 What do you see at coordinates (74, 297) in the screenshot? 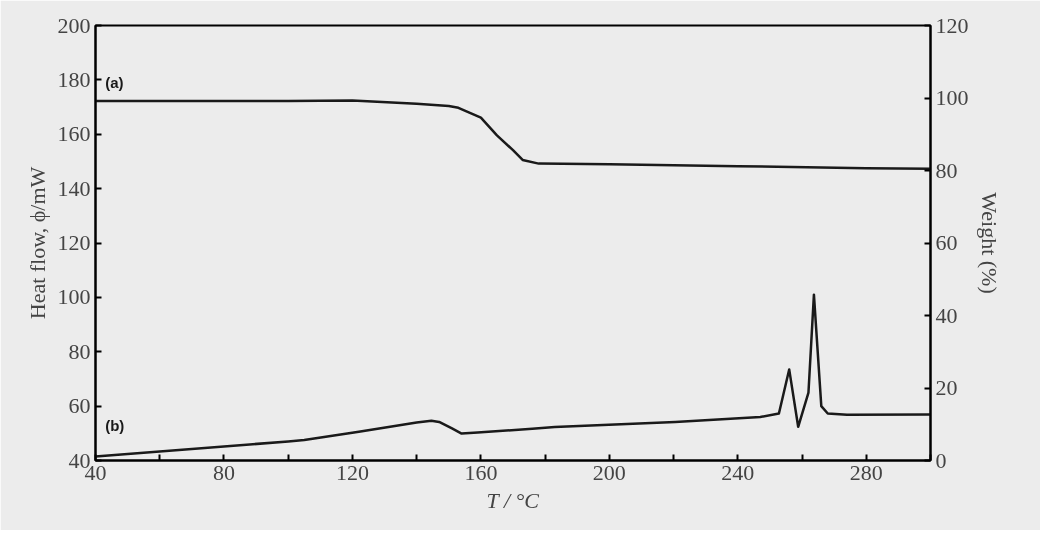
I see `y-tick-label: 100` at bounding box center [74, 297].